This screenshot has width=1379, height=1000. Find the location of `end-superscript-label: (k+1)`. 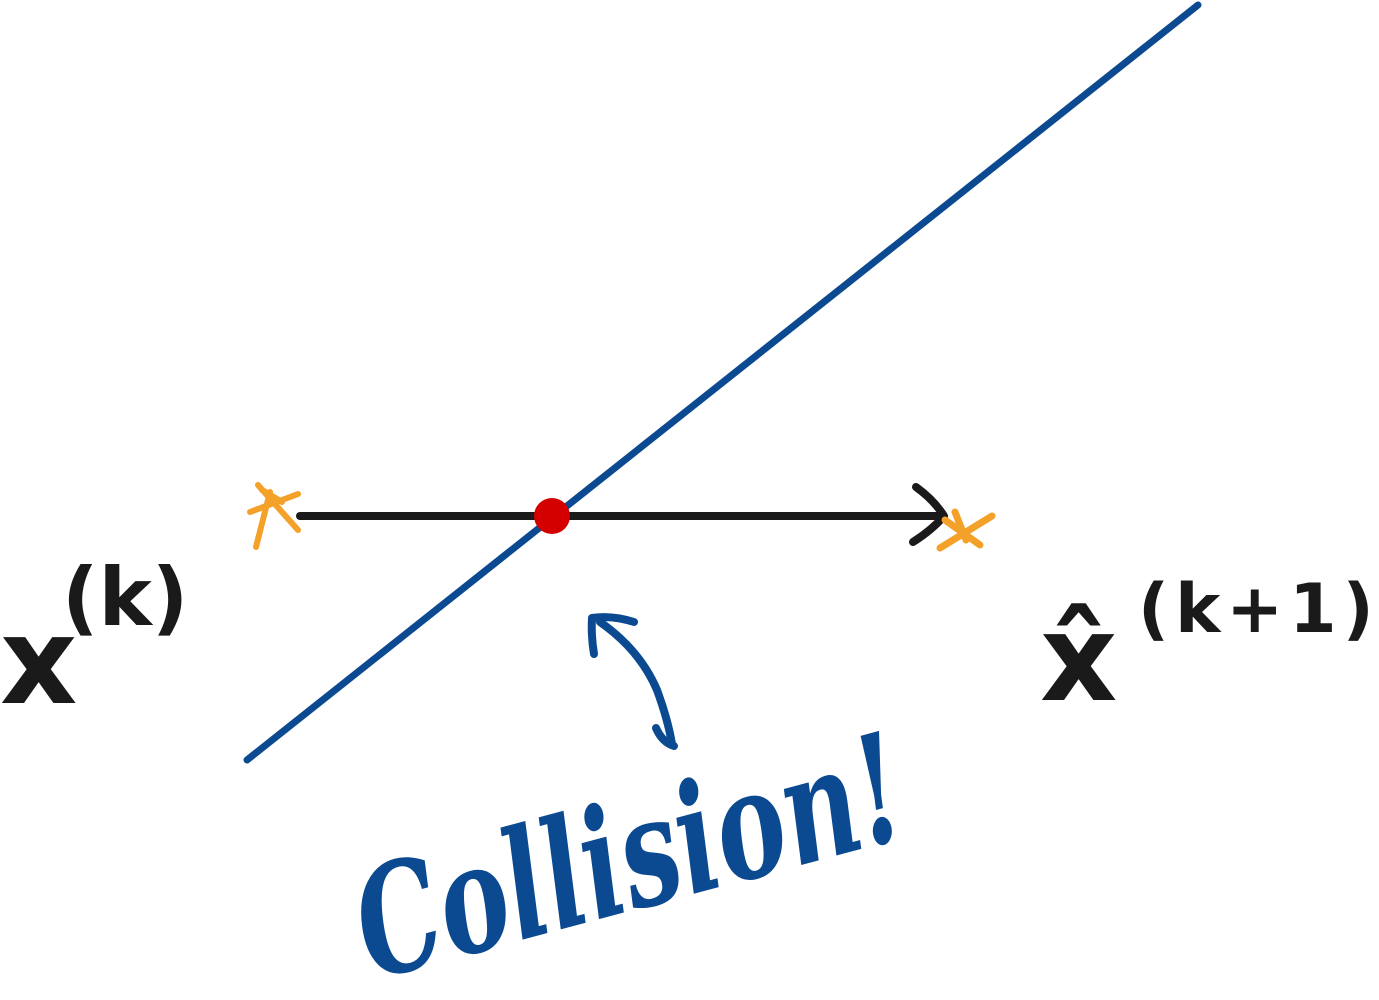

end-superscript-label: (k+1) is located at coordinates (1258, 609).